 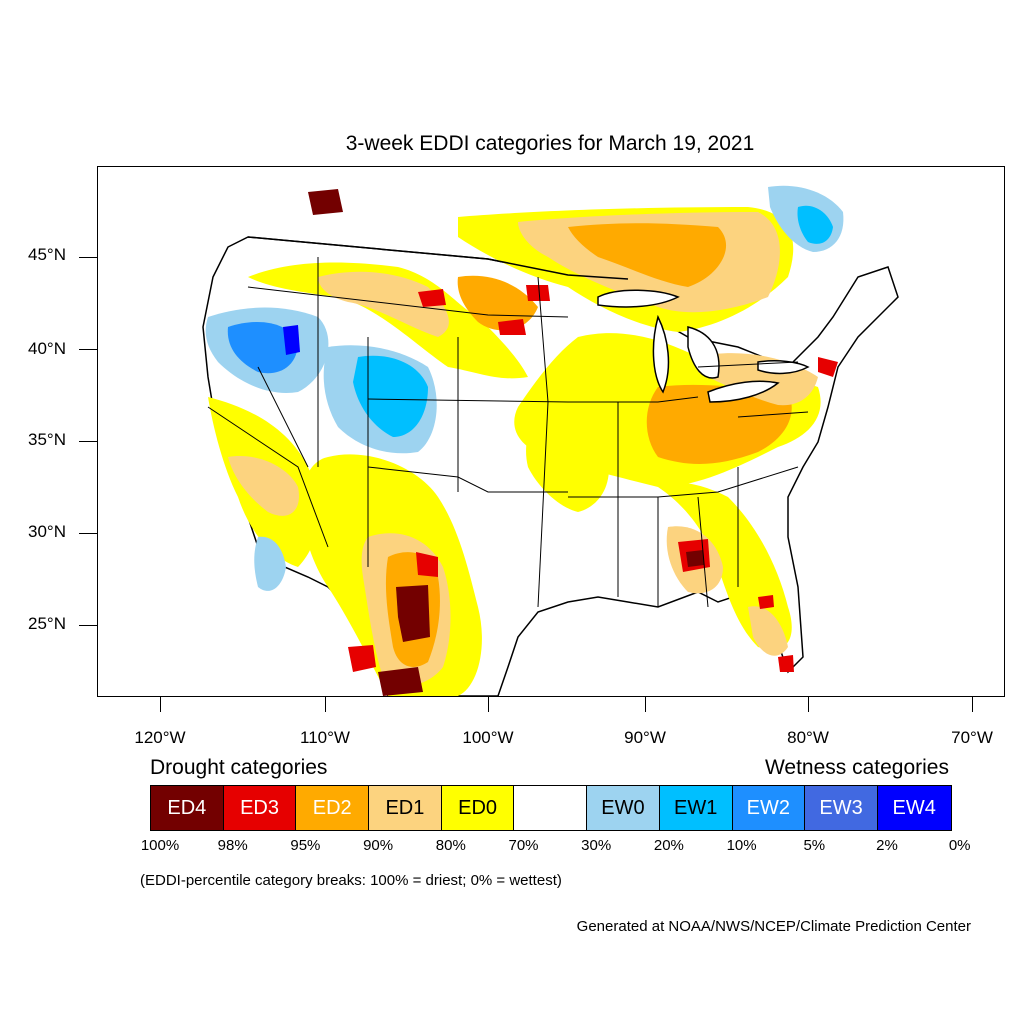 What do you see at coordinates (696, 808) in the screenshot?
I see `legend-box-ew1: EW1` at bounding box center [696, 808].